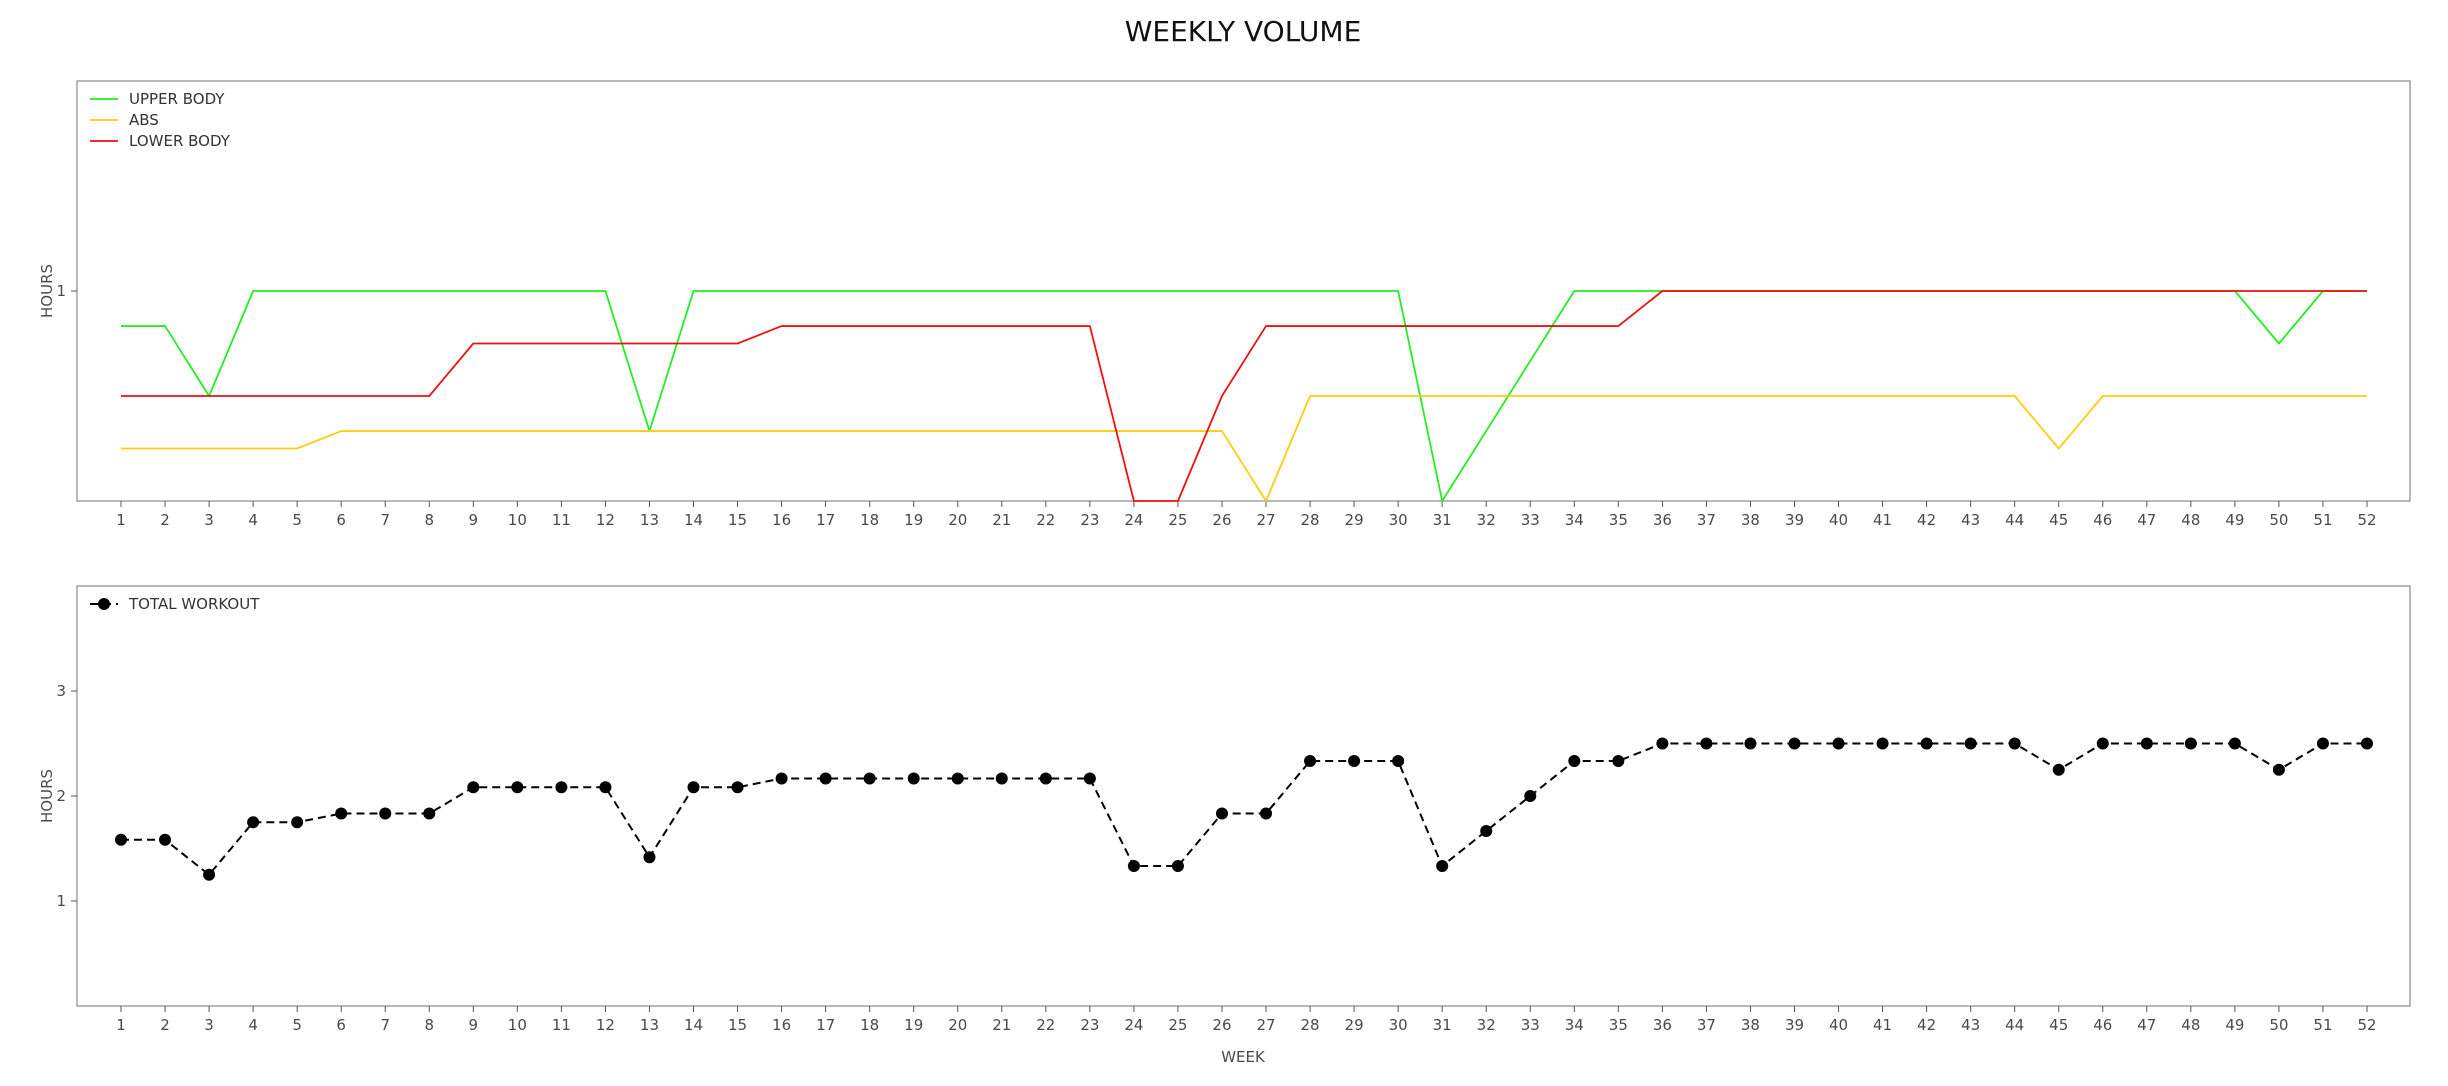  I want to click on total-workout-x-tick-label: 35, so click(1618, 1025).